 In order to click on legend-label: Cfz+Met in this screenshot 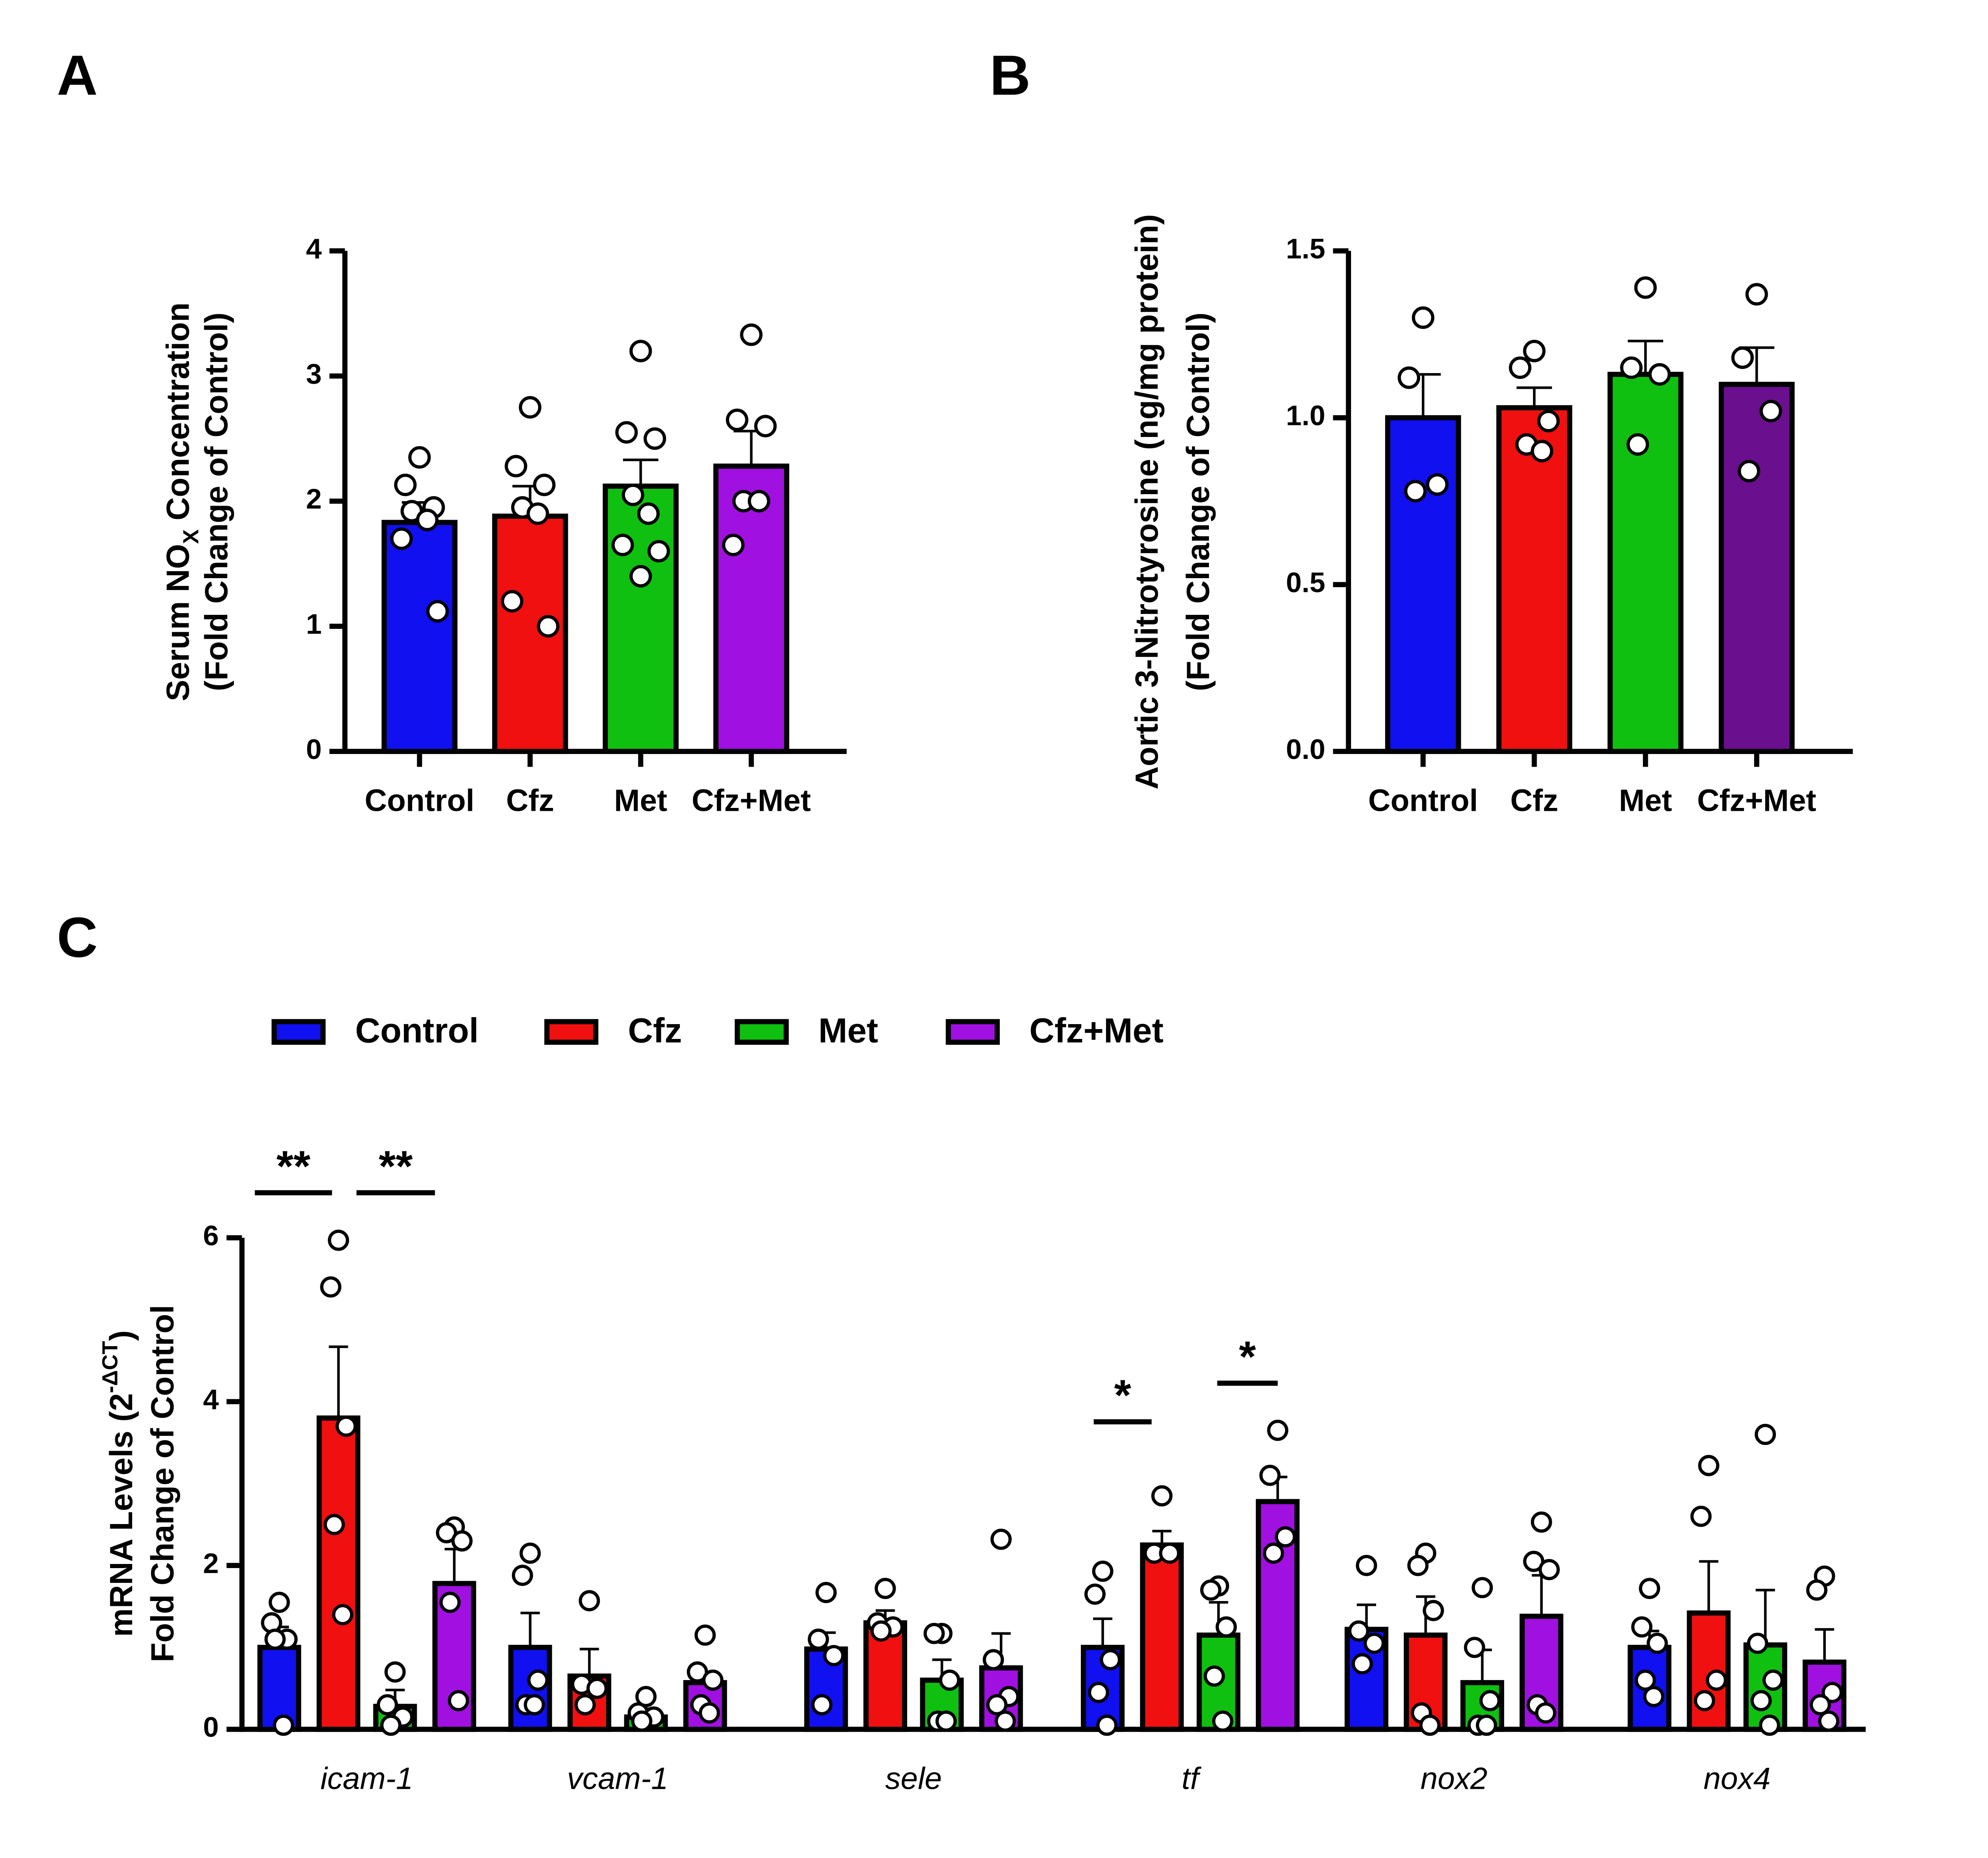, I will do `click(1096, 1030)`.